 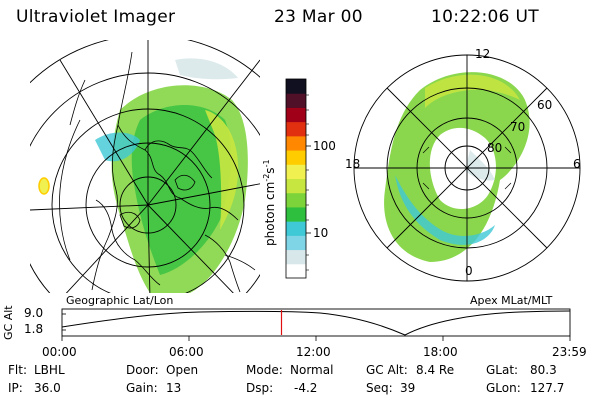 I want to click on colorbar, so click(x=296, y=179).